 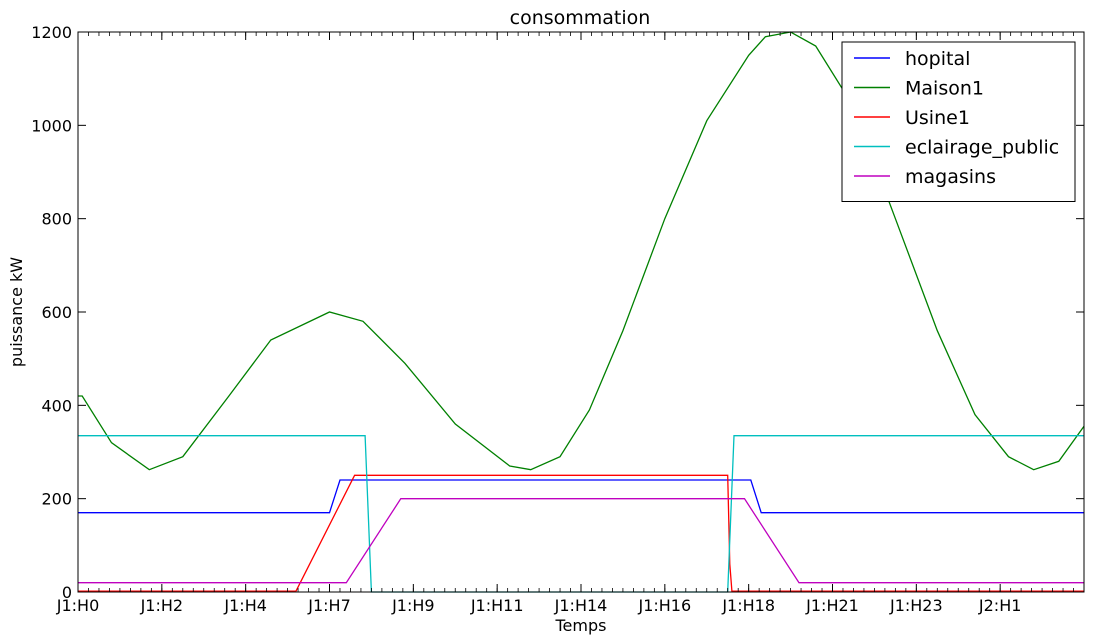 What do you see at coordinates (944, 89) in the screenshot?
I see `legend-label-Maison1: Maison1` at bounding box center [944, 89].